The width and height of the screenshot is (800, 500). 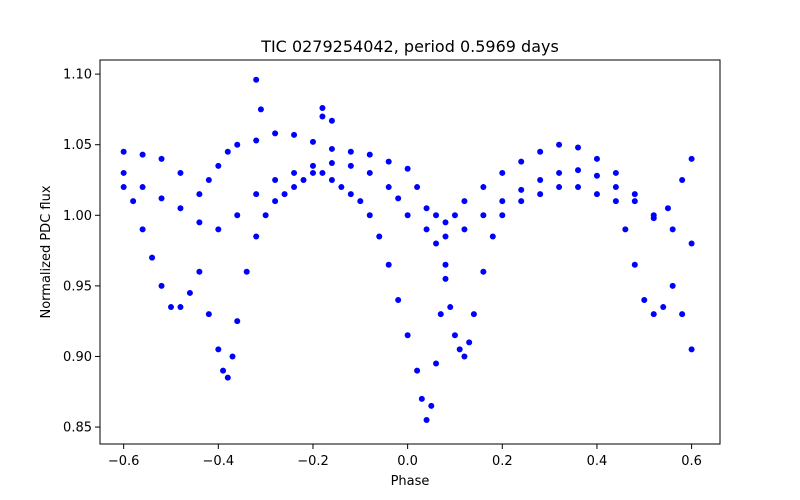 What do you see at coordinates (409, 46) in the screenshot?
I see `chart-title: TIC 0279254042, period 0.5969 days` at bounding box center [409, 46].